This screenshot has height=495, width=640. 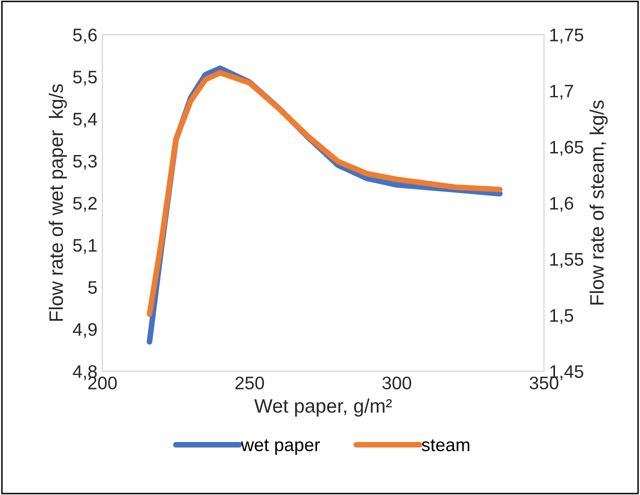 What do you see at coordinates (249, 383) in the screenshot?
I see `x-tick-label: 250` at bounding box center [249, 383].